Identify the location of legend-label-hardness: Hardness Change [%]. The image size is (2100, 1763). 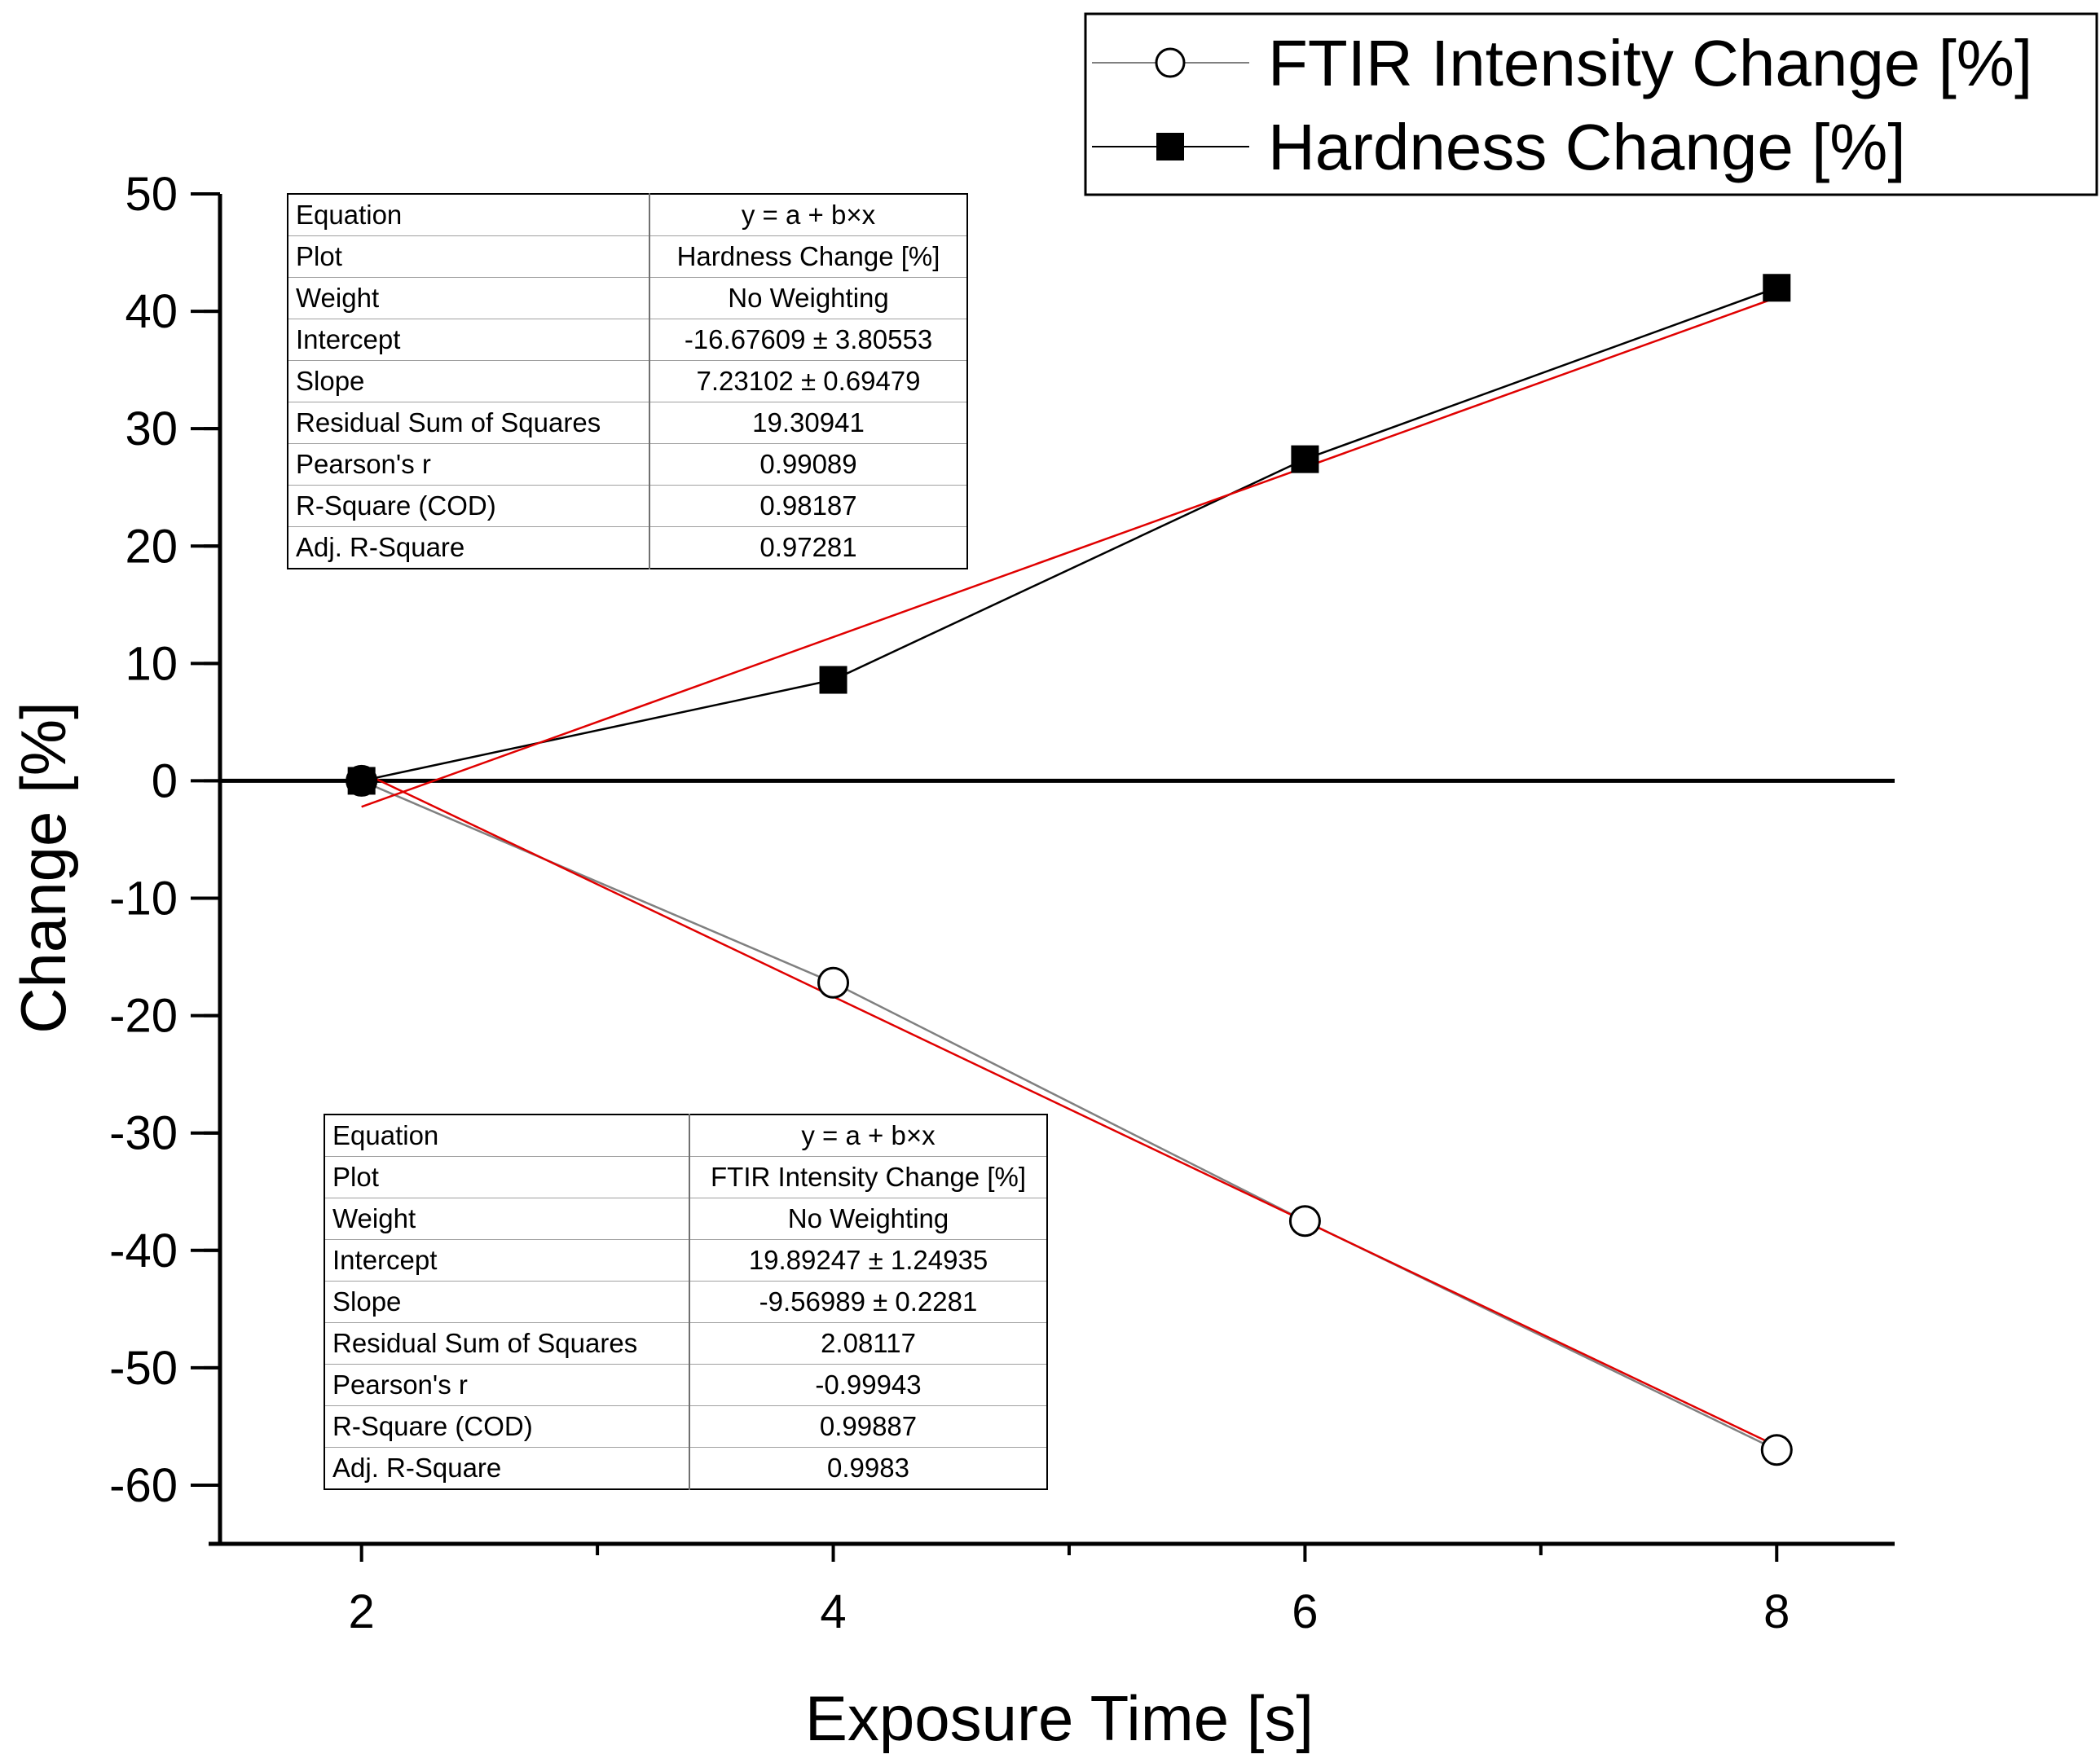
(1587, 147).